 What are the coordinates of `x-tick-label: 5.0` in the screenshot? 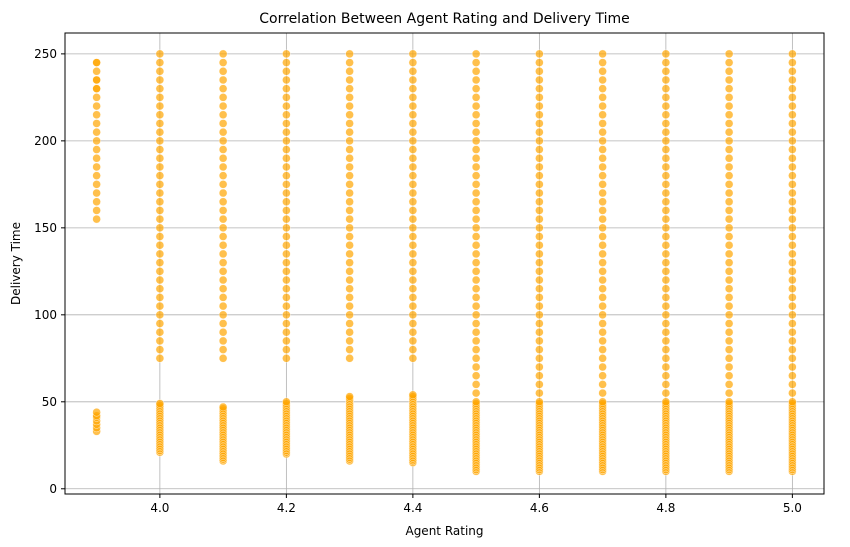 It's located at (792, 508).